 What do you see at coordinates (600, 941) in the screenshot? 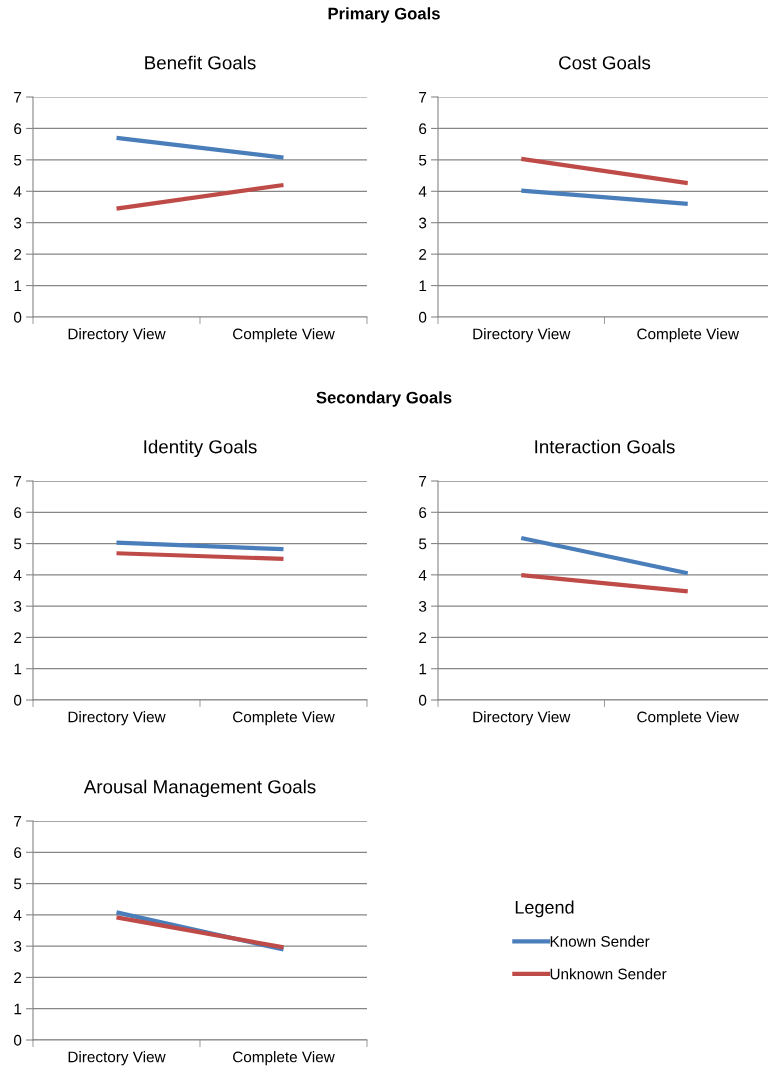
I see `legend-label: Known Sender` at bounding box center [600, 941].